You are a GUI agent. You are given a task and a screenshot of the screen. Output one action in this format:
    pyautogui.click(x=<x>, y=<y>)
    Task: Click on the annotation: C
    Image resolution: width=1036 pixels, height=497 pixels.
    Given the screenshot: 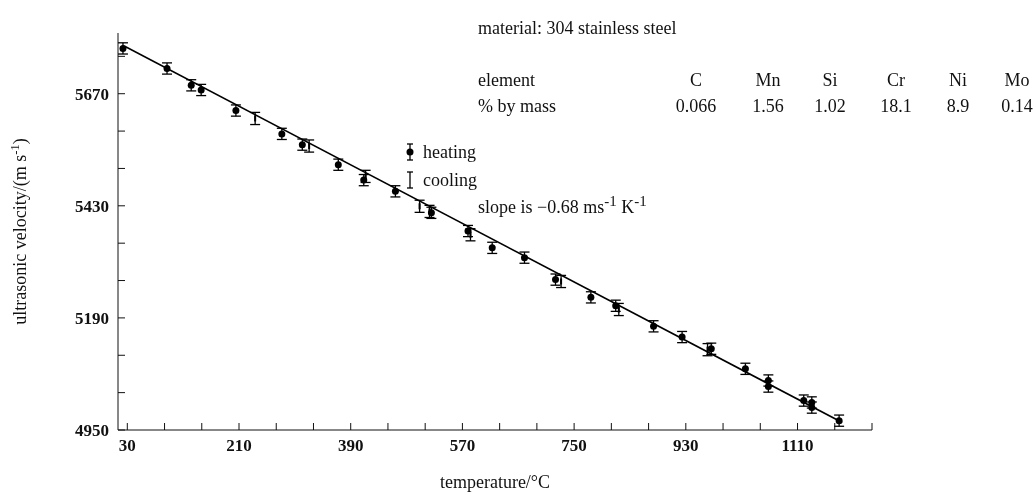 What is the action you would take?
    pyautogui.click(x=696, y=80)
    